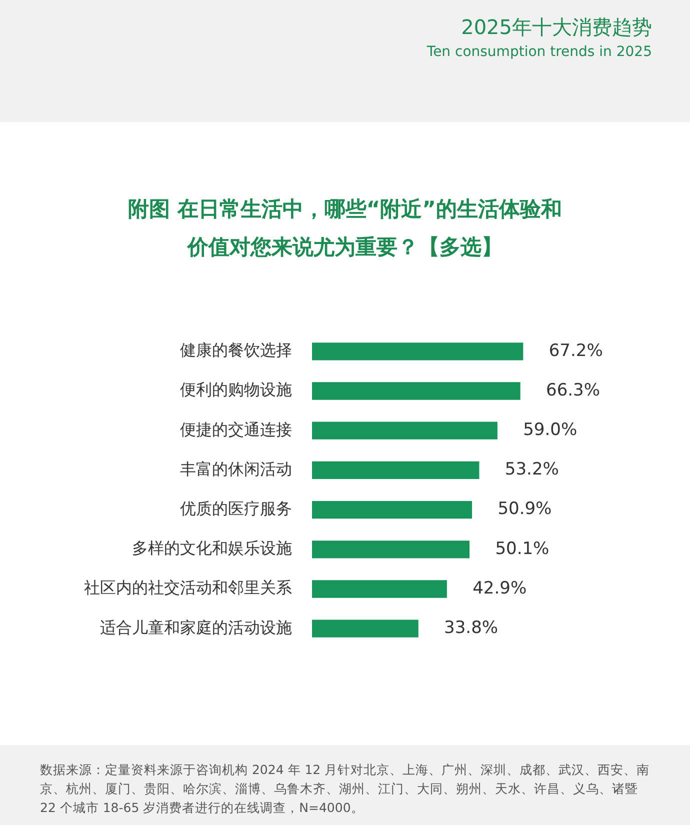 The image size is (690, 825). I want to click on y-tick-label: 便利的购物设施, so click(236, 390).